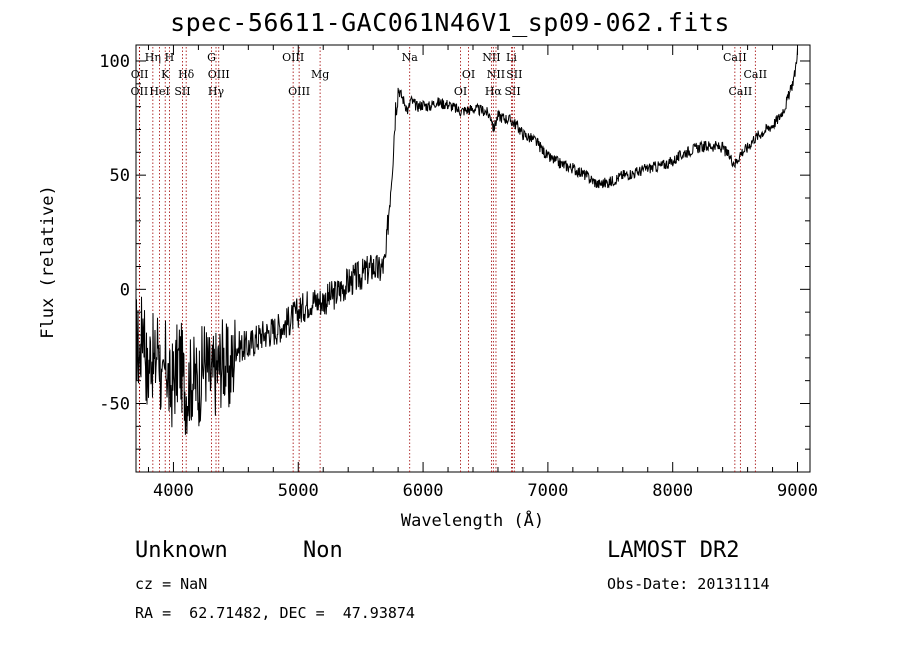 The image size is (900, 649). I want to click on redshift-value: cz = NaN, so click(171, 584).